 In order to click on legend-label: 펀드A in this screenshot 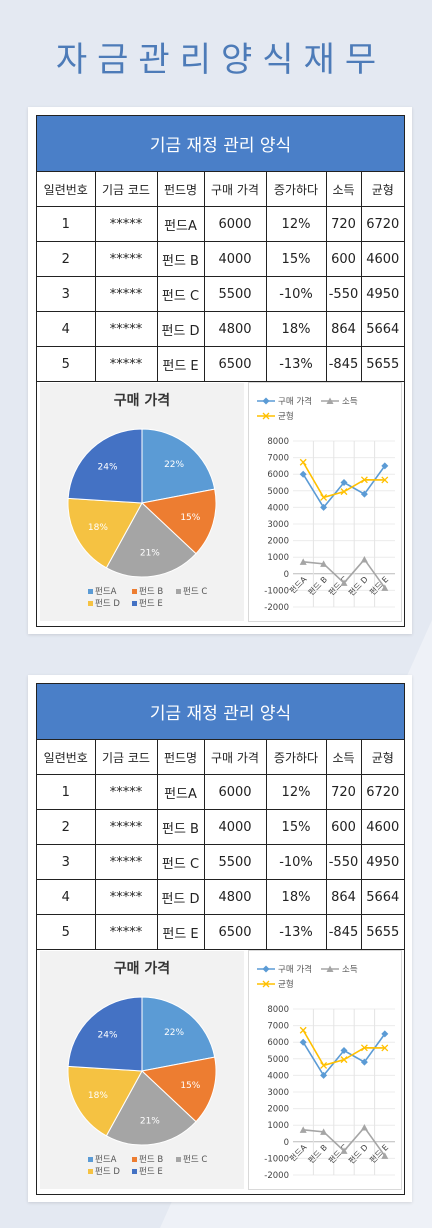, I will do `click(106, 592)`.